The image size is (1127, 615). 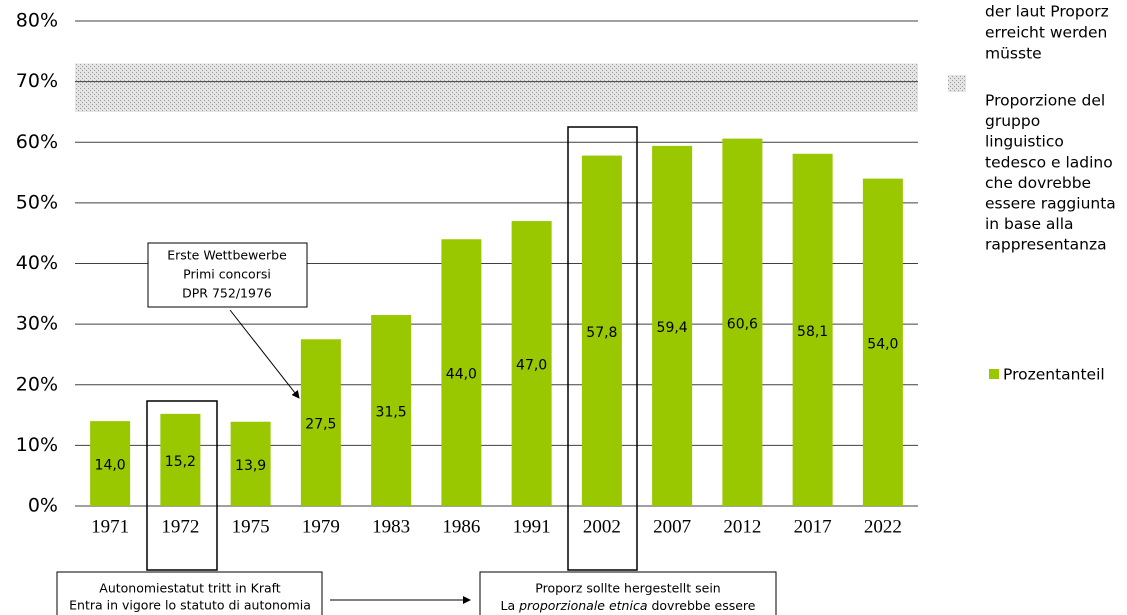 What do you see at coordinates (391, 413) in the screenshot?
I see `value-label: 31,5` at bounding box center [391, 413].